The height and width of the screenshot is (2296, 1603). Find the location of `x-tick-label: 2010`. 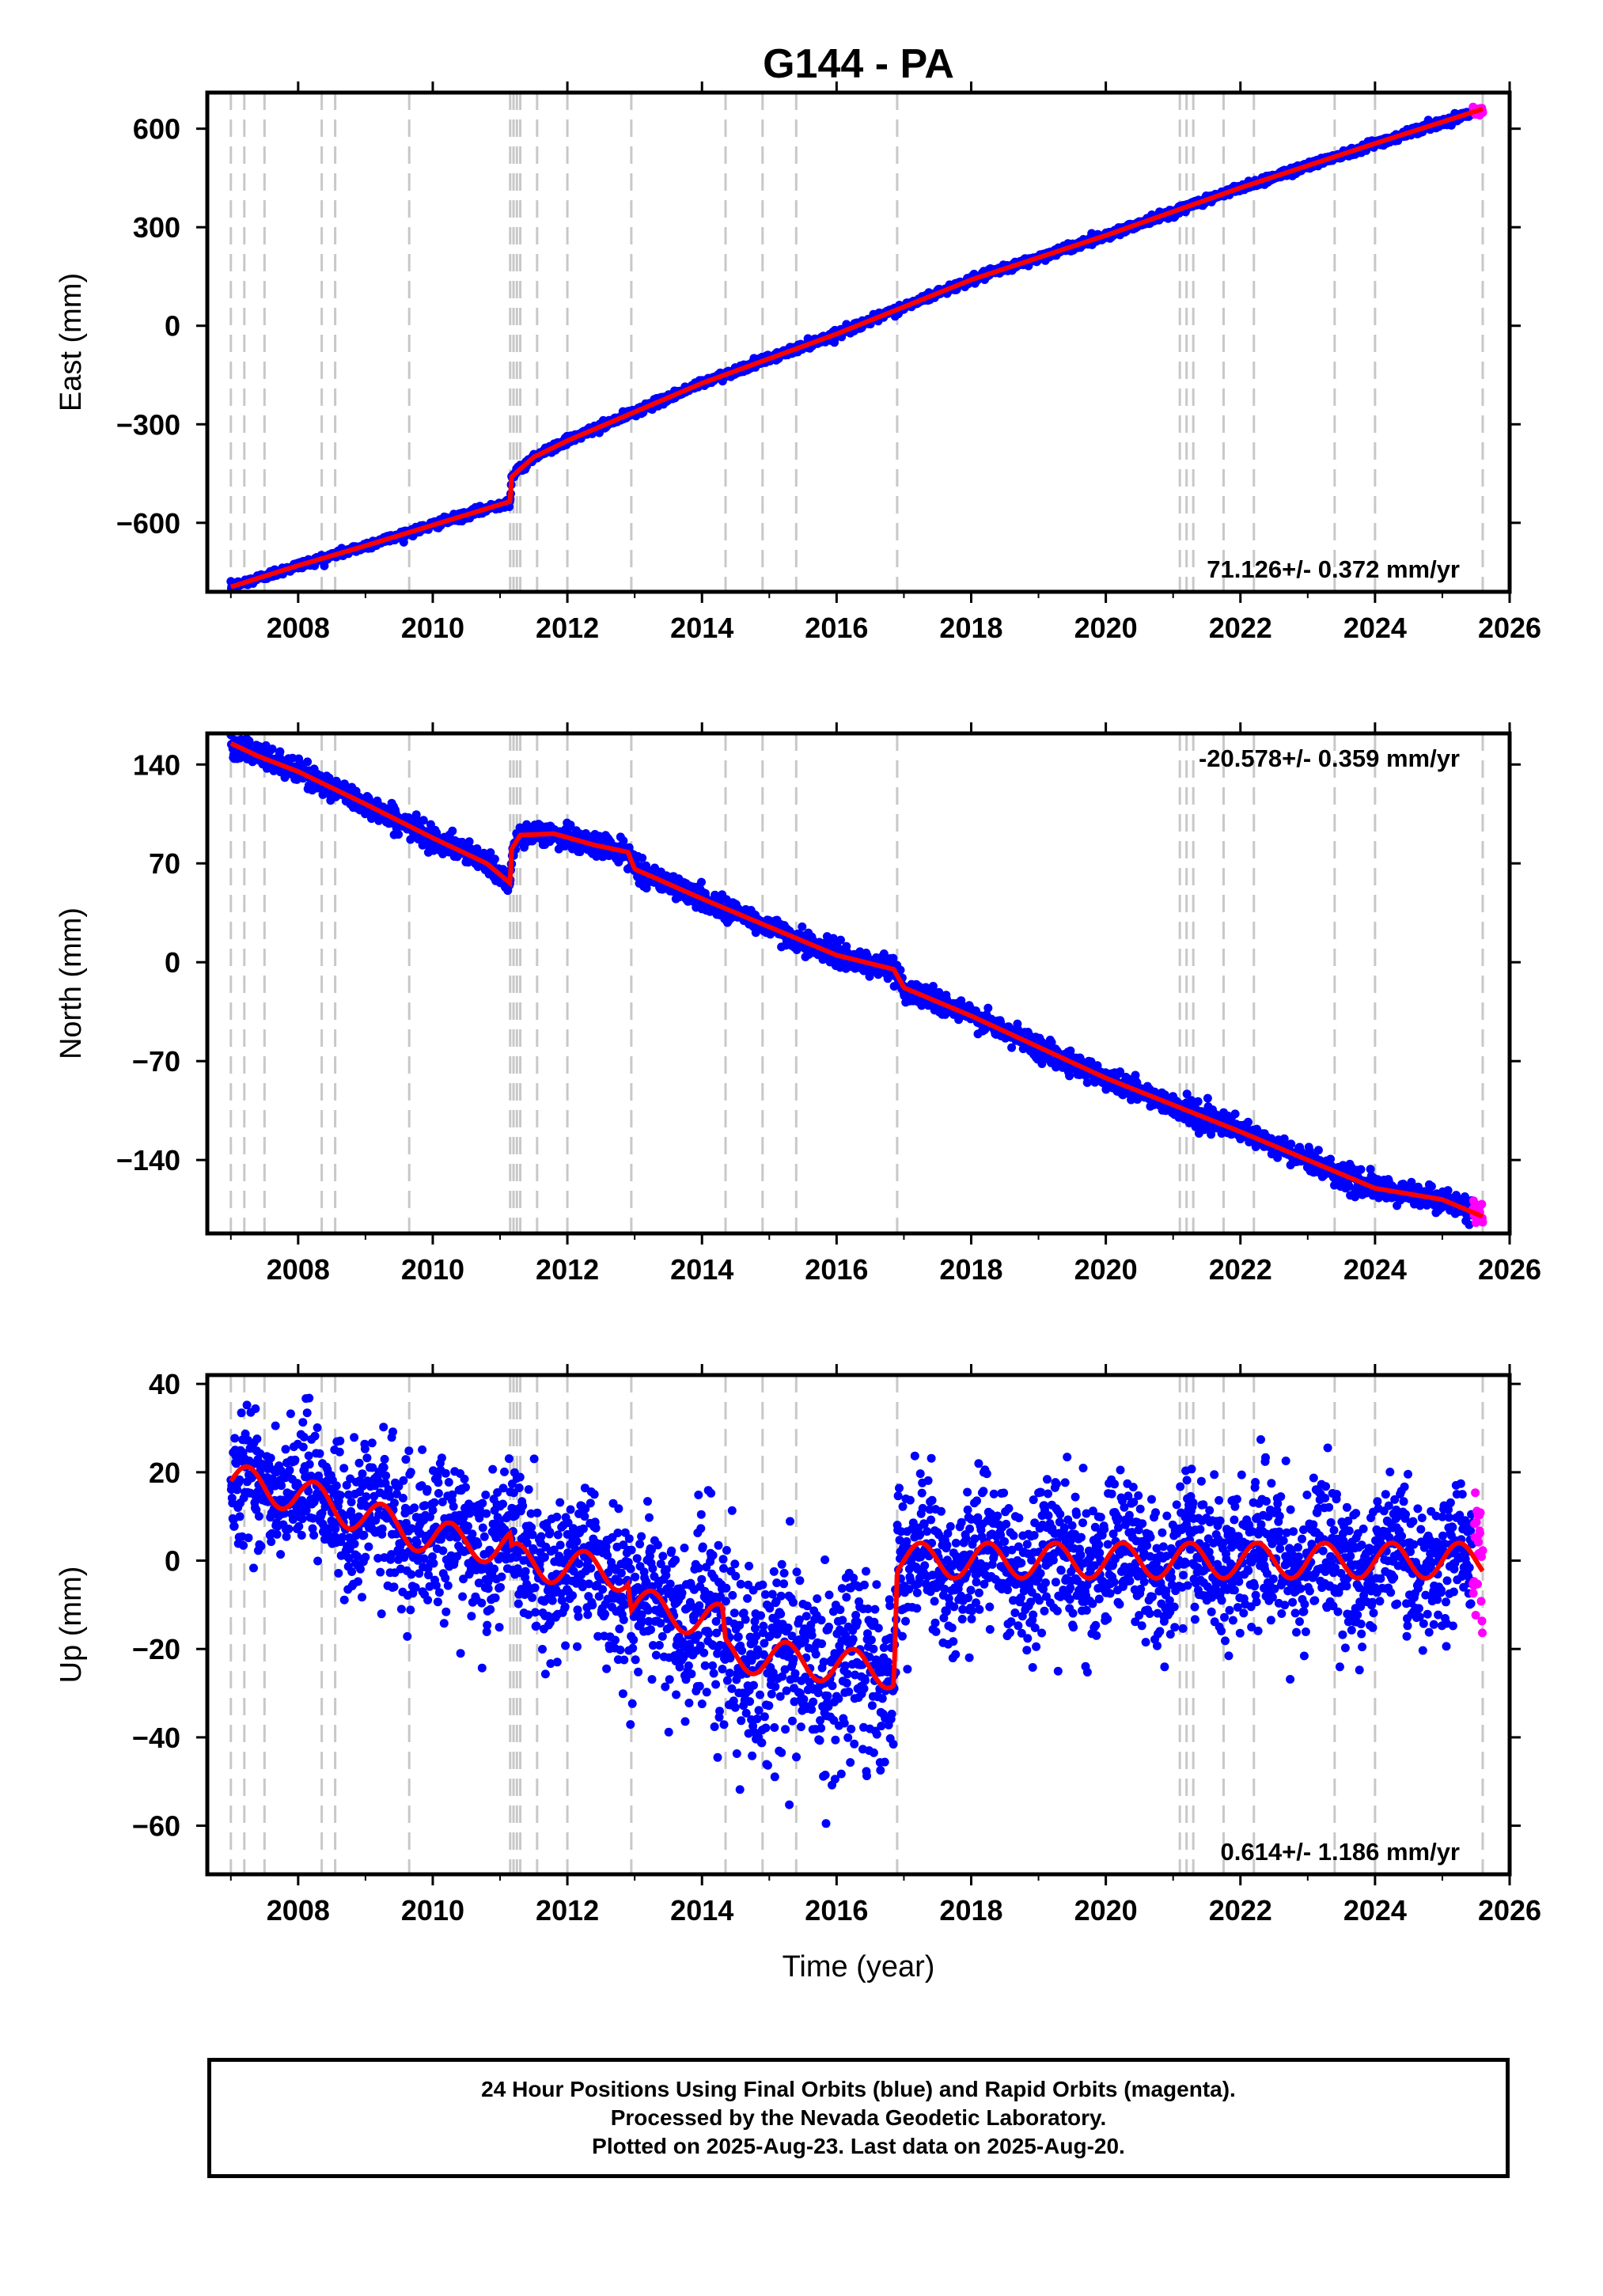

x-tick-label: 2010 is located at coordinates (432, 628).